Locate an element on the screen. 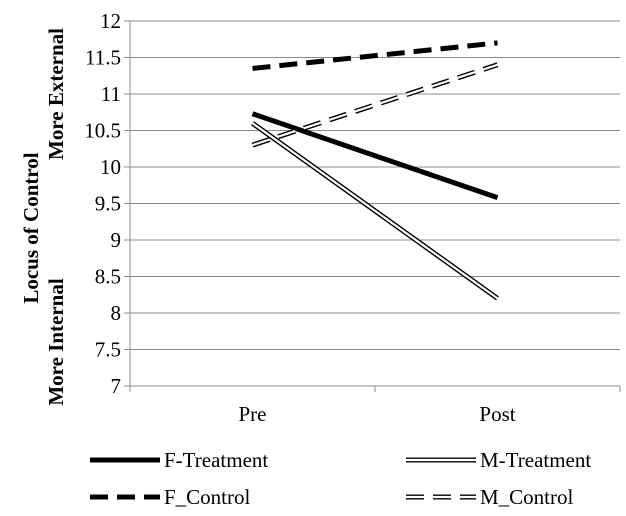  series-line-m-treatment is located at coordinates (375, 211).